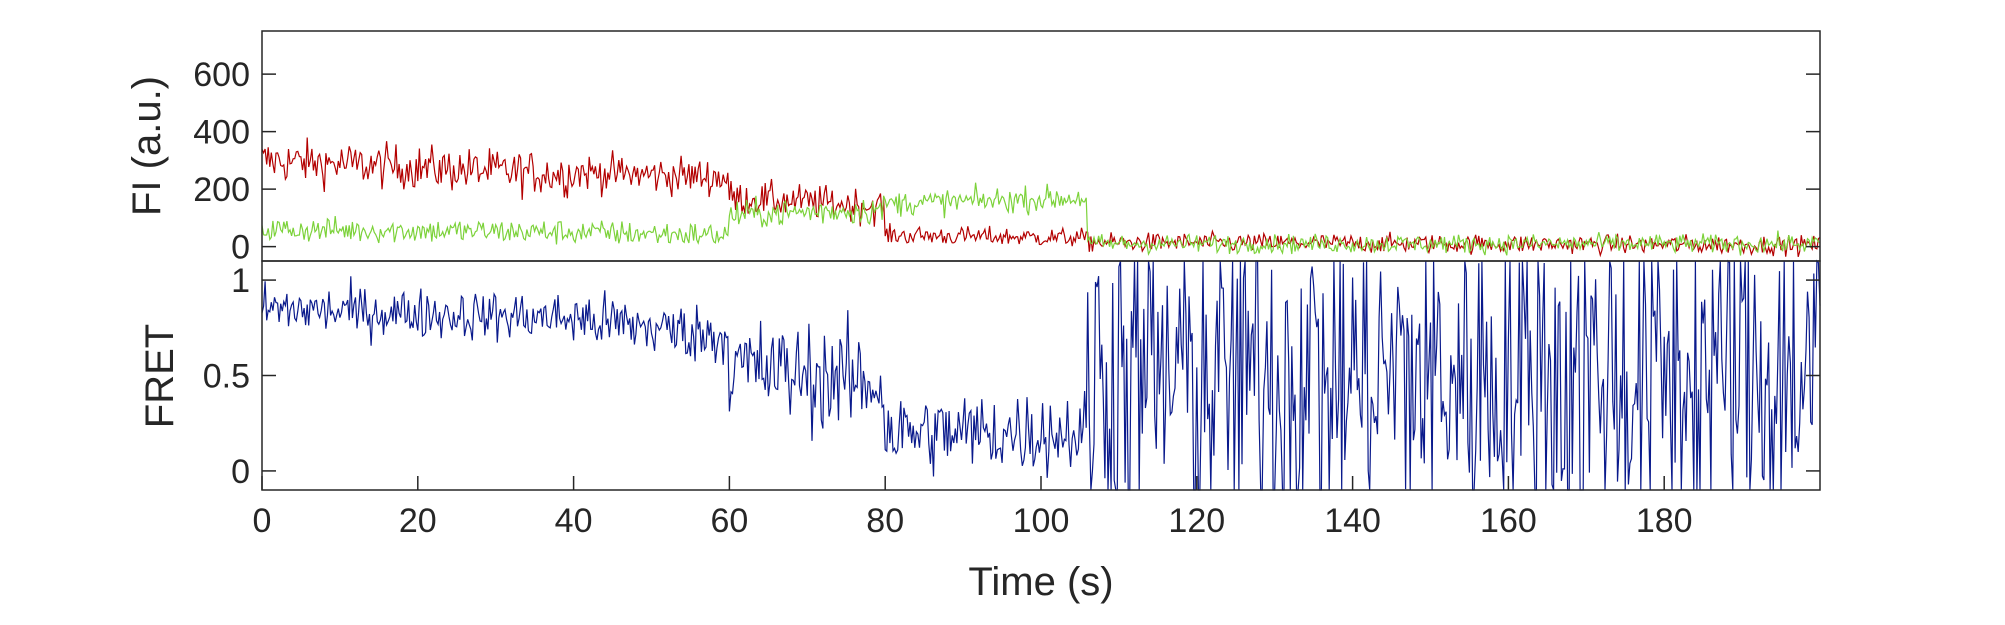 The image size is (2005, 625). Describe the element at coordinates (221, 133) in the screenshot. I see `y-tick-label: 400` at that location.